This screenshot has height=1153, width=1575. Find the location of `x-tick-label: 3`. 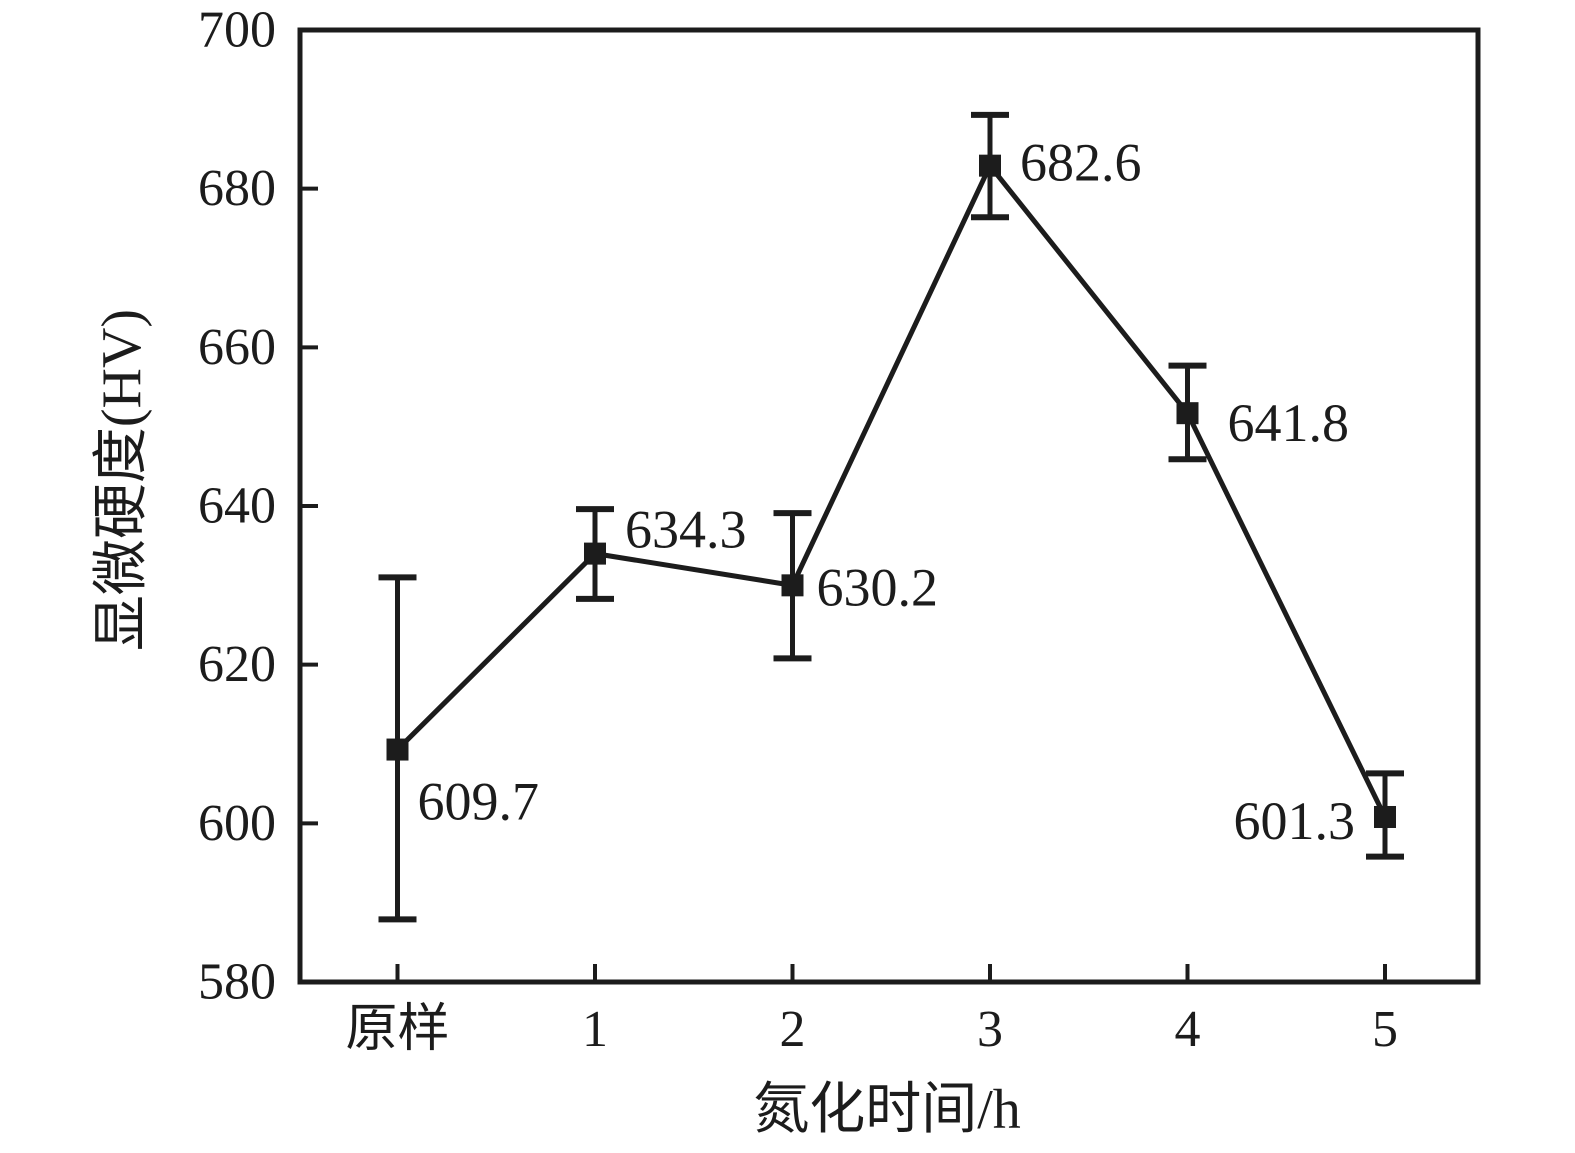

x-tick-label: 3 is located at coordinates (990, 1029).